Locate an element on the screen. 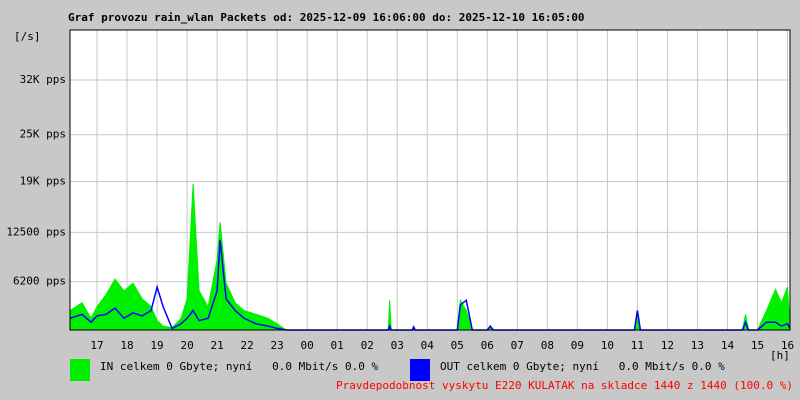 The height and width of the screenshot is (400, 800). x-tick-label: 01 is located at coordinates (337, 345).